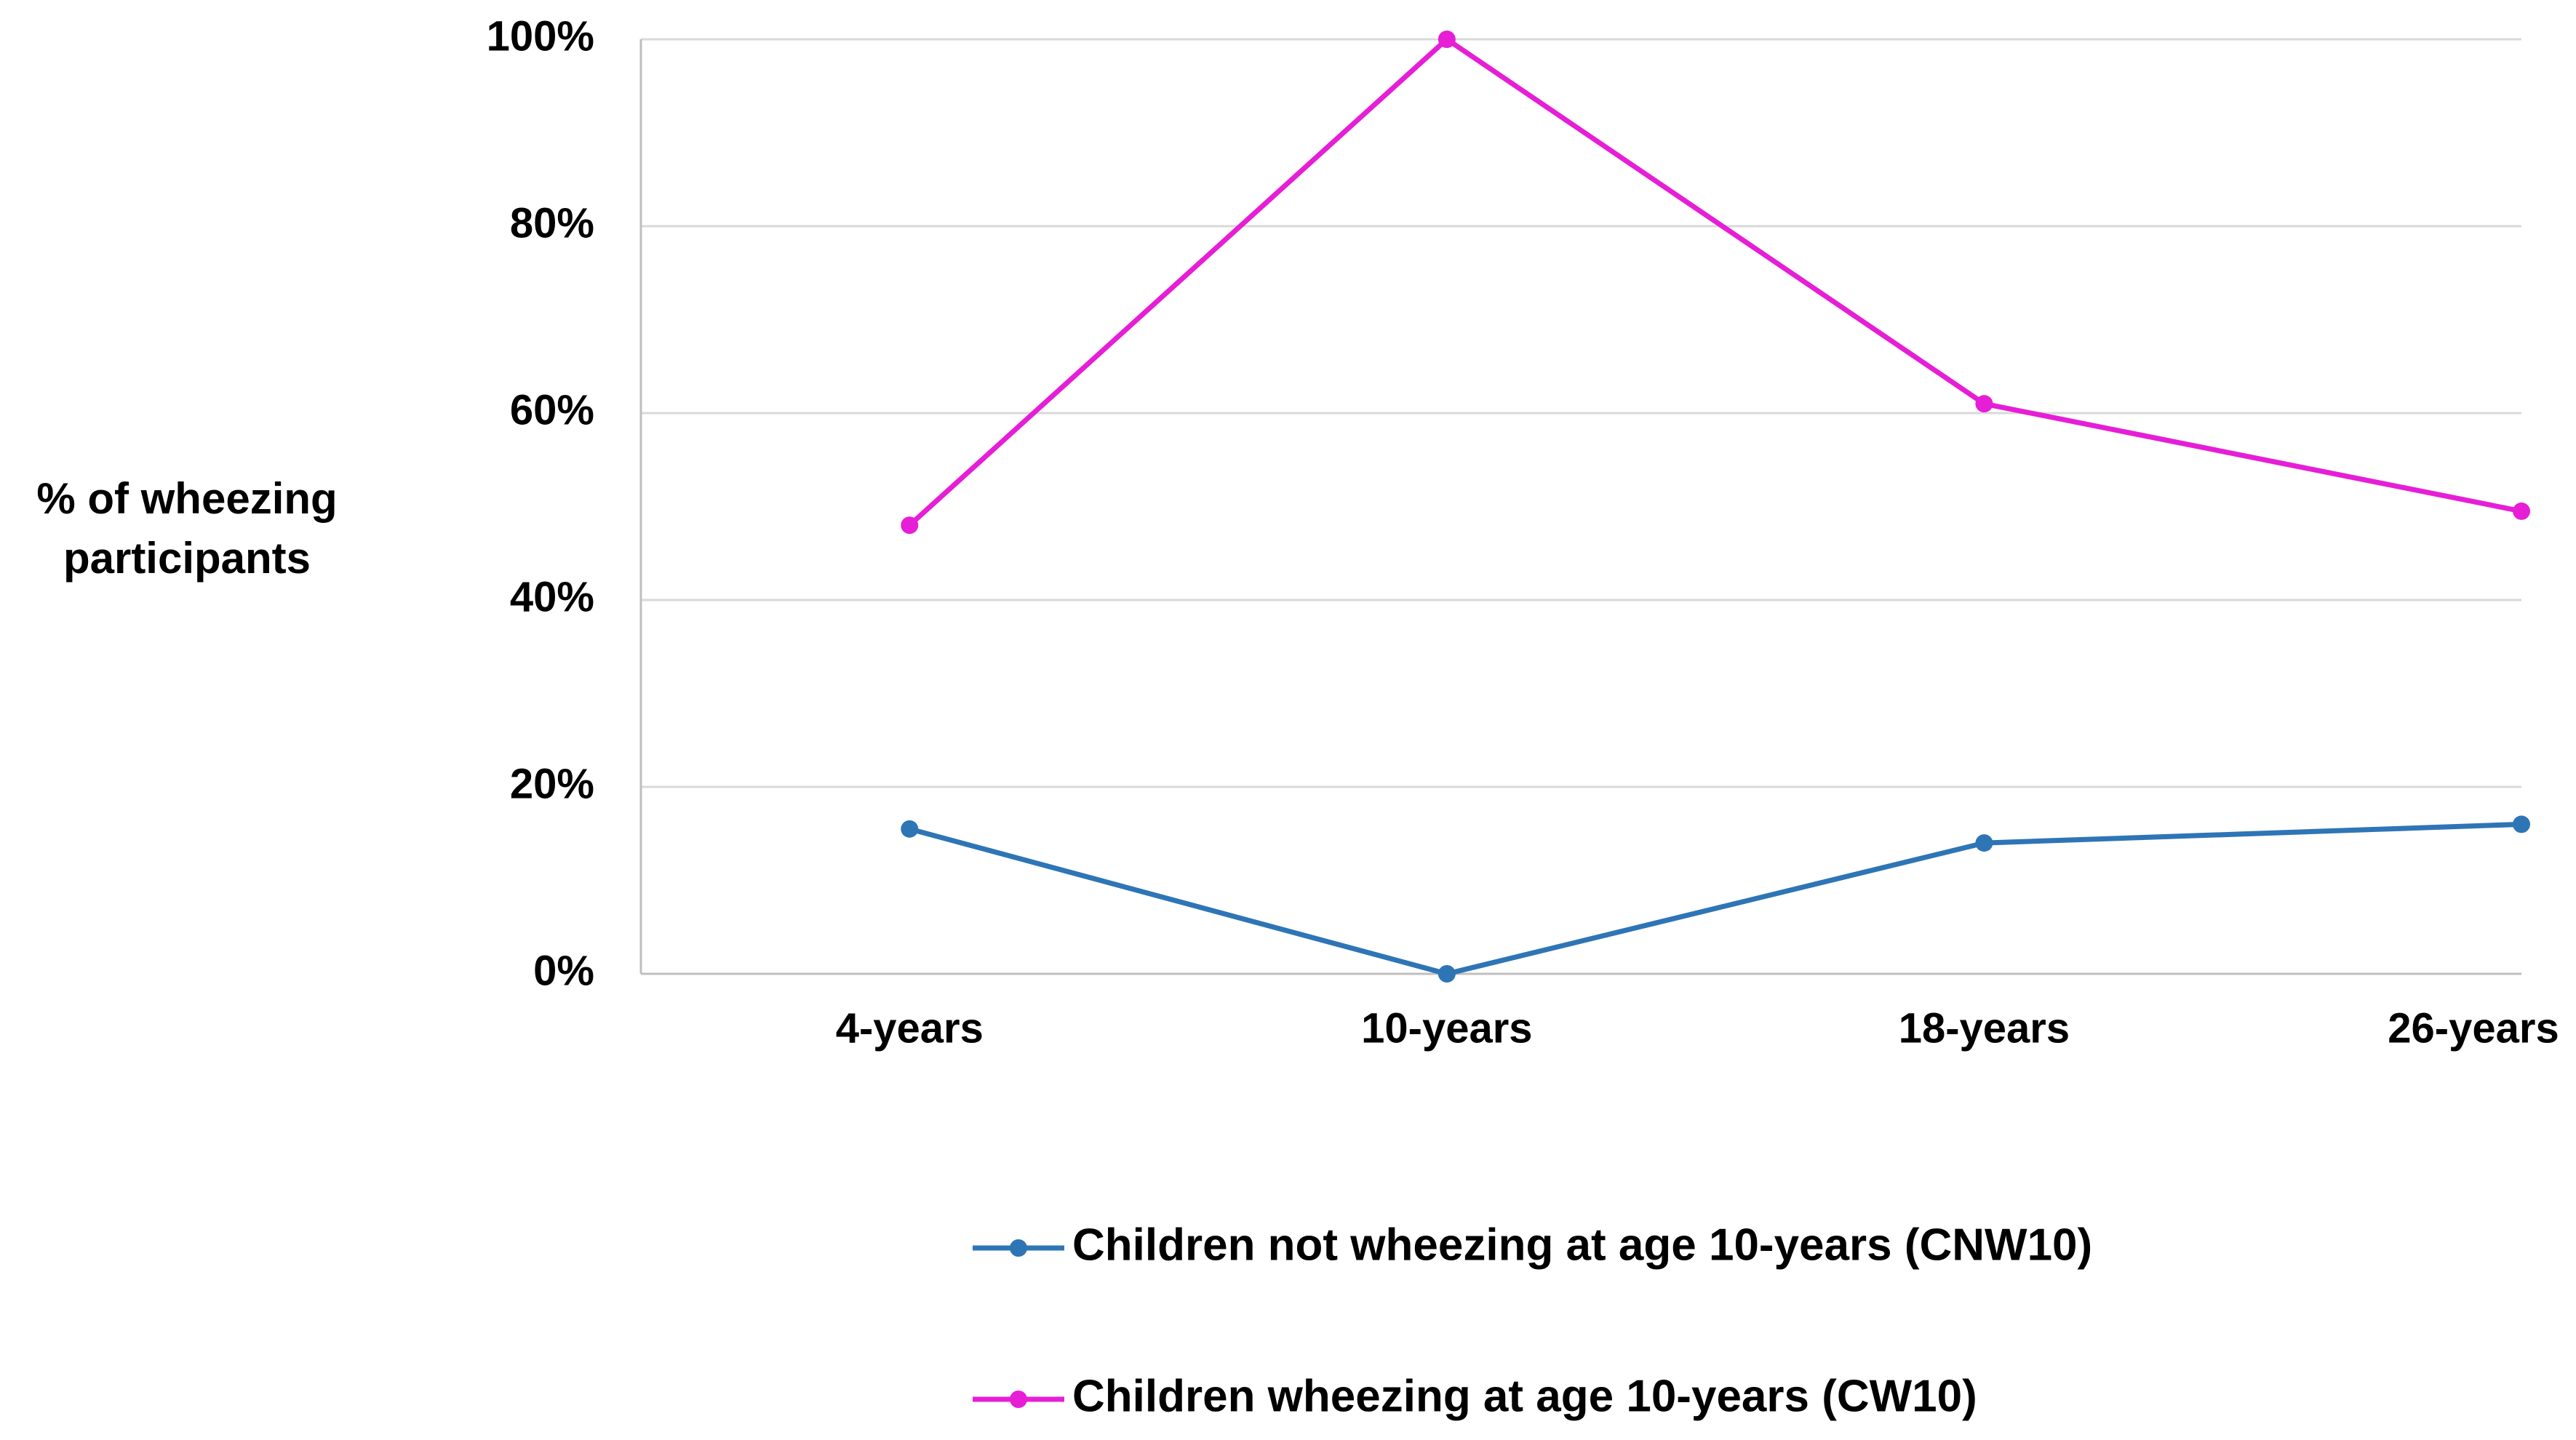 Image resolution: width=2576 pixels, height=1440 pixels. I want to click on x-tick-label: 18-years, so click(1984, 1028).